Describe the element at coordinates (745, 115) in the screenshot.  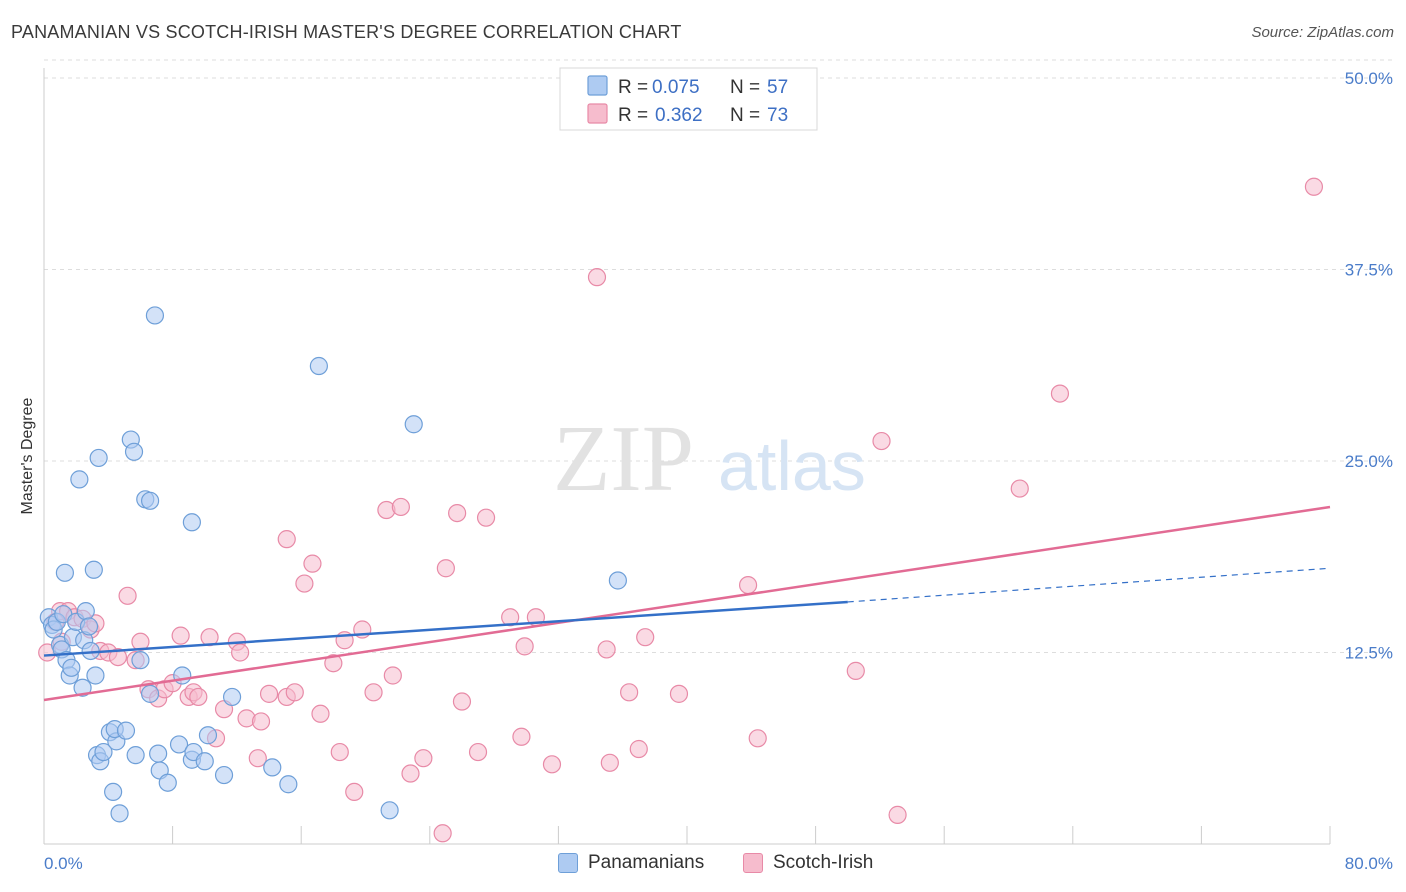
I see `legend-n-label-pink: N =` at that location.